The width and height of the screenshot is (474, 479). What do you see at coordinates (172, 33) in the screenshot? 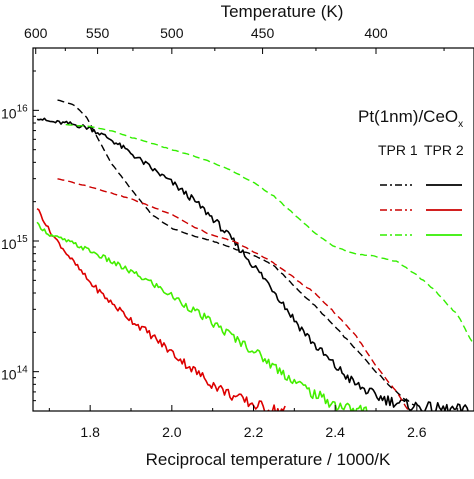
I see `top-tick-label: 500` at bounding box center [172, 33].